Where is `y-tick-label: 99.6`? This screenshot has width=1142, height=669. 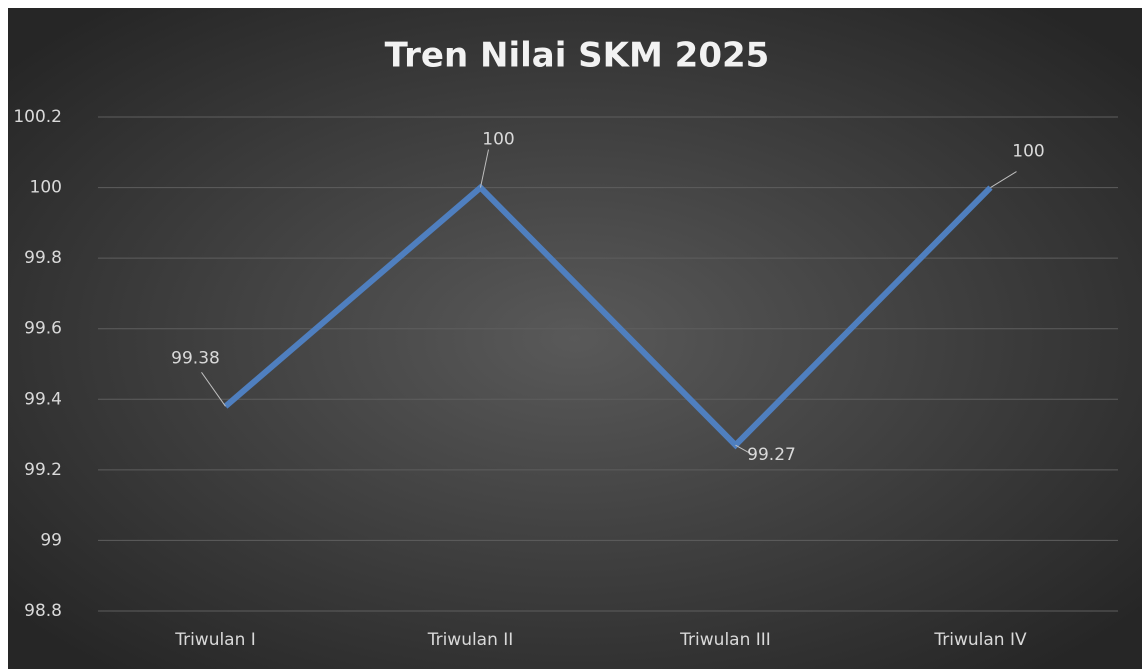 y-tick-label: 99.6 is located at coordinates (43, 329).